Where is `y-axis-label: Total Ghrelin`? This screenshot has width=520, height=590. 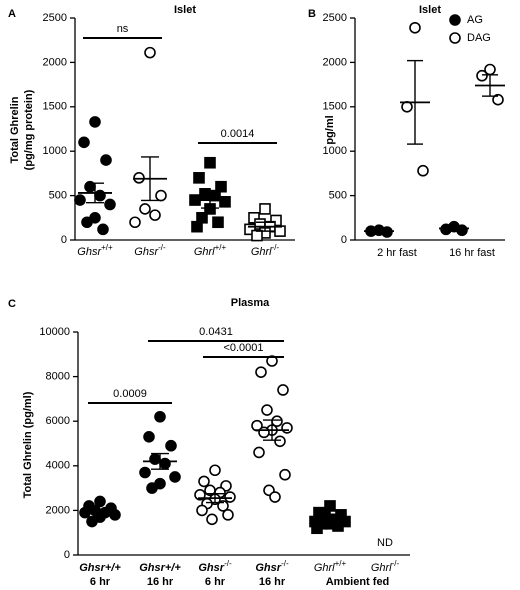 y-axis-label: Total Ghrelin is located at coordinates (15, 129).